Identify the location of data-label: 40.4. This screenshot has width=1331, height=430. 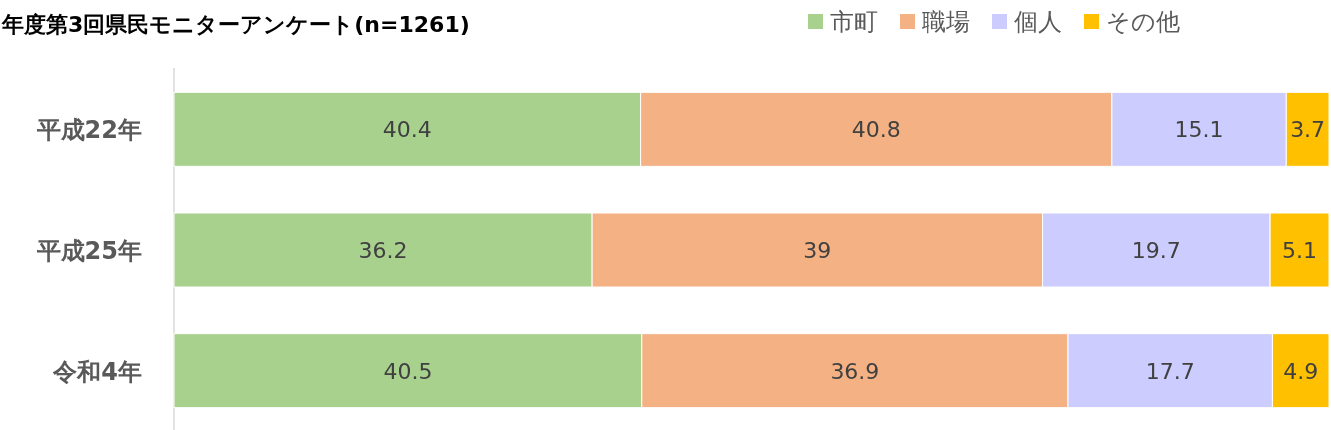
(407, 130).